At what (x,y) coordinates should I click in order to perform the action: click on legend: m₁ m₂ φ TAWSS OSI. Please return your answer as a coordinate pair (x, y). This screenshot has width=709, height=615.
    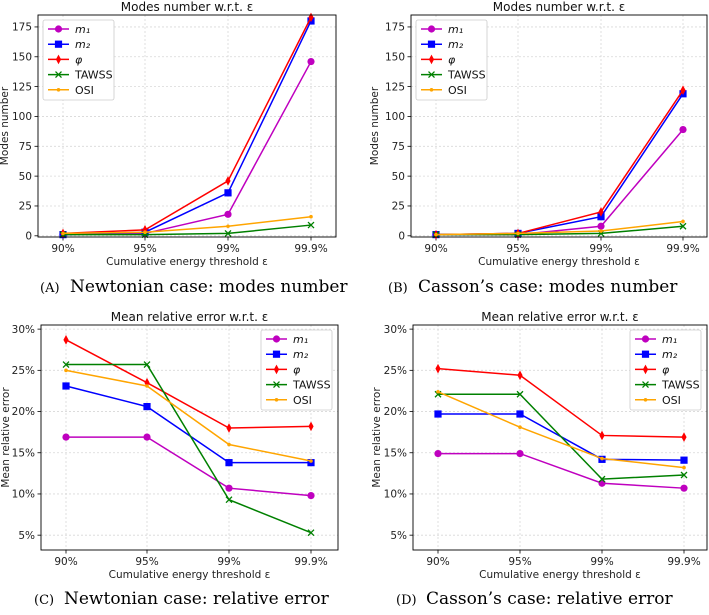
    Looking at the image, I should click on (296, 370).